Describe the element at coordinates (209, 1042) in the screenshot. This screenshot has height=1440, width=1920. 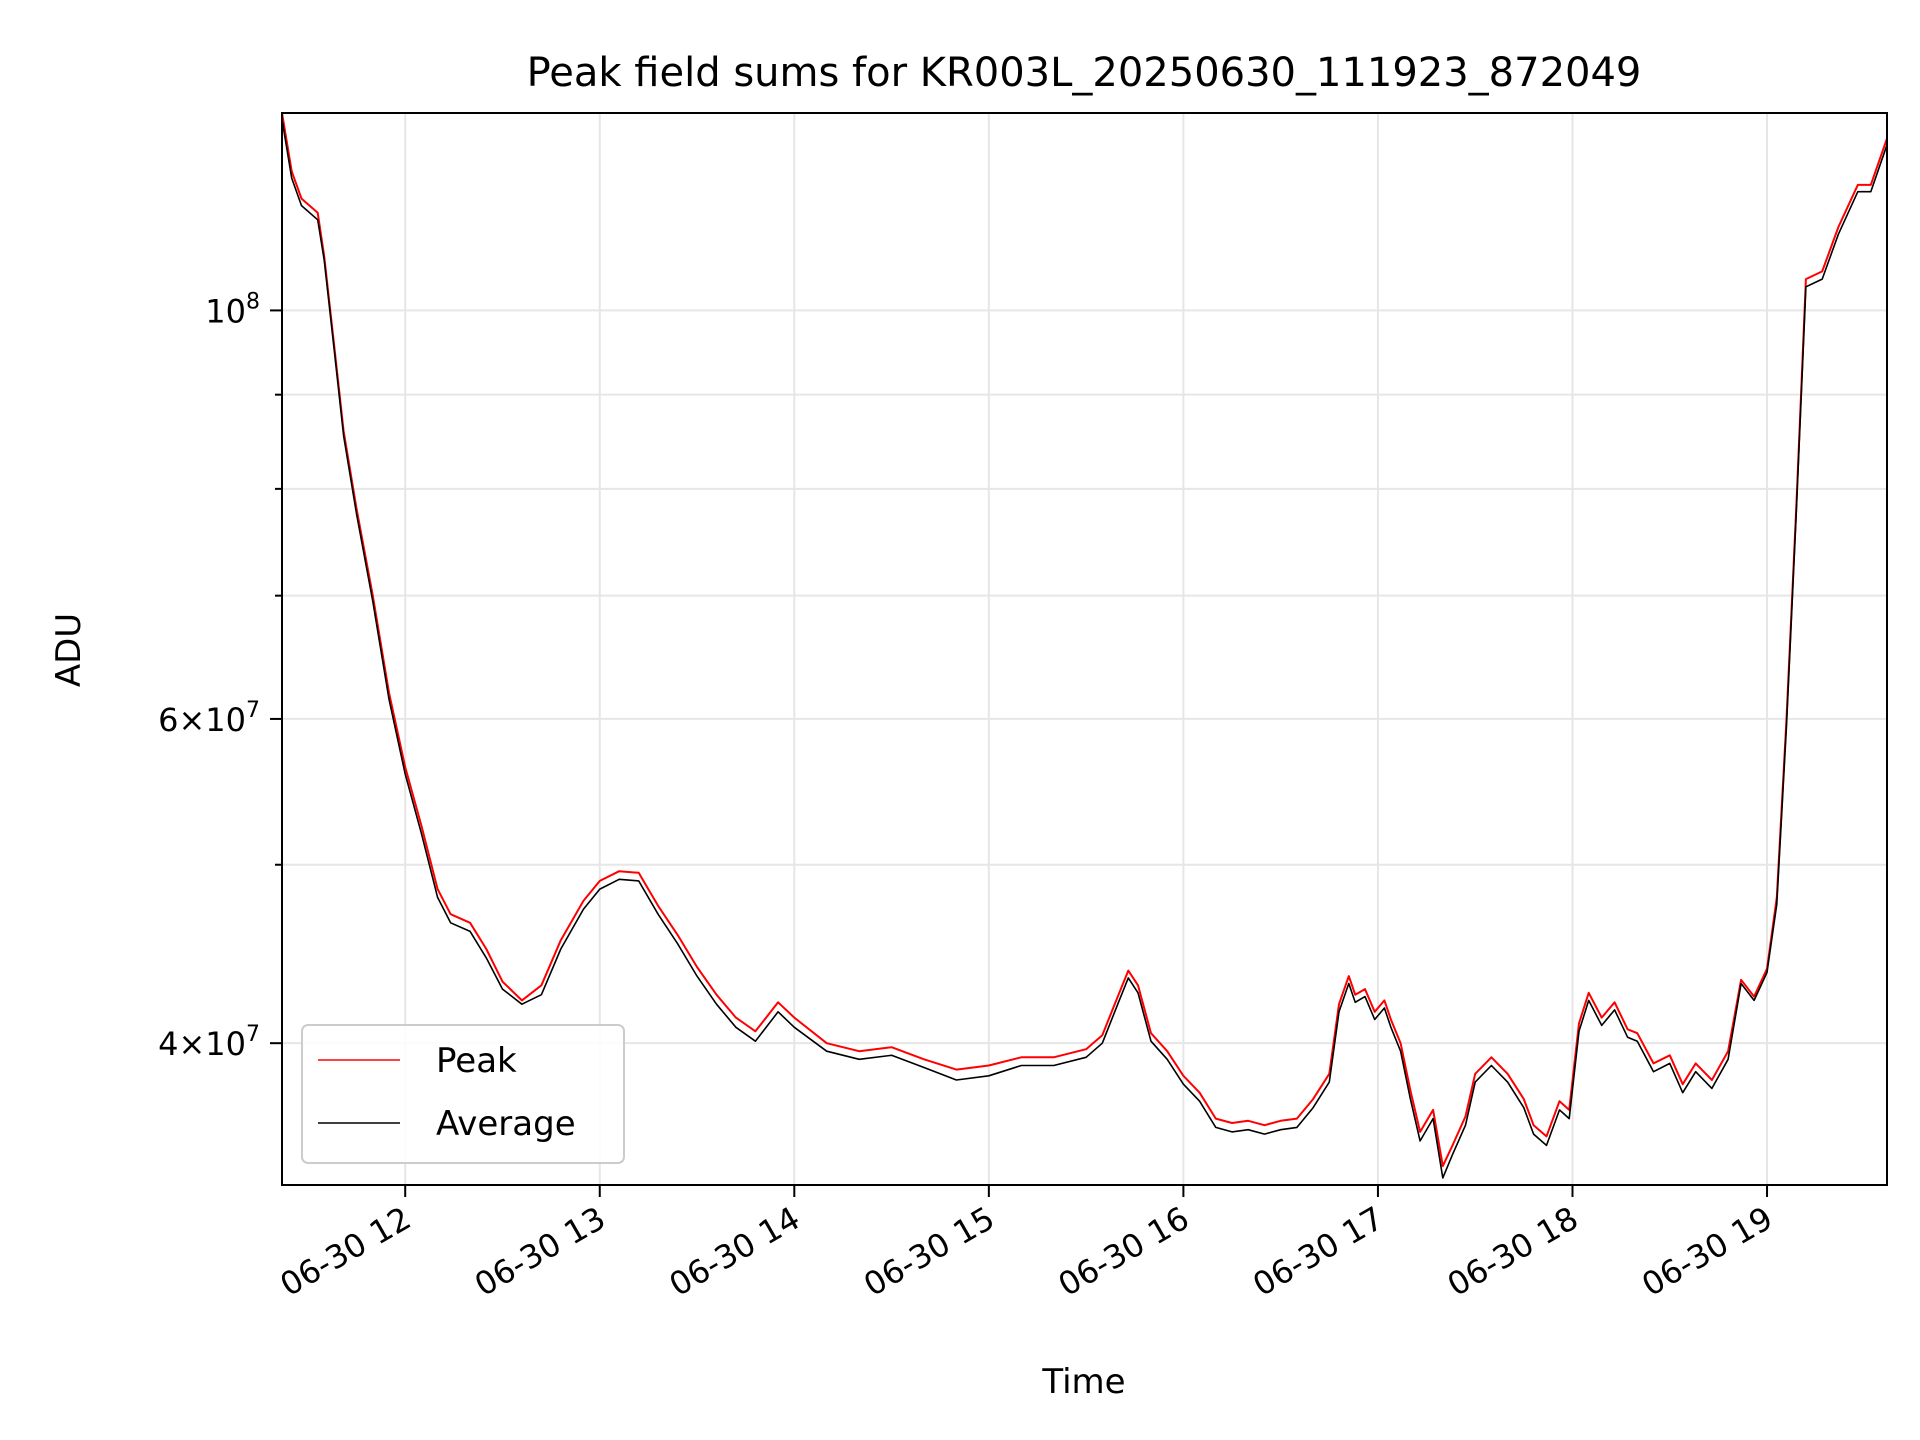
I see `y-tick-label: 4×107` at that location.